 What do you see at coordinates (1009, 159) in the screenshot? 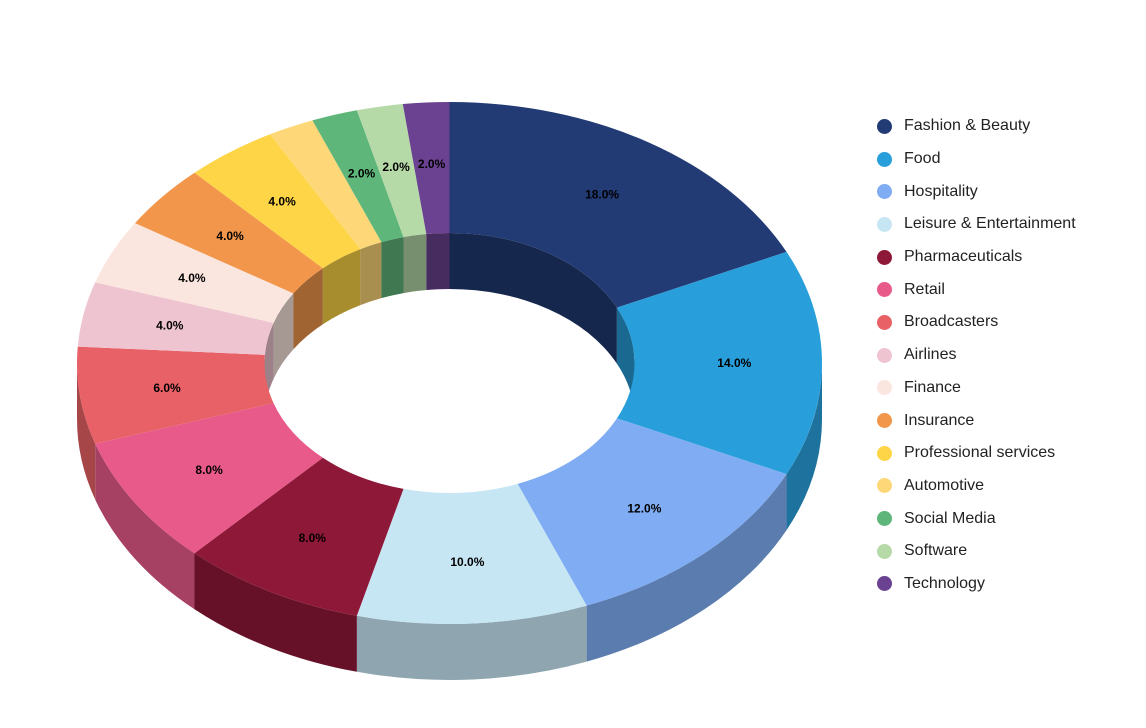
I see `legend-item-food: Food` at bounding box center [1009, 159].